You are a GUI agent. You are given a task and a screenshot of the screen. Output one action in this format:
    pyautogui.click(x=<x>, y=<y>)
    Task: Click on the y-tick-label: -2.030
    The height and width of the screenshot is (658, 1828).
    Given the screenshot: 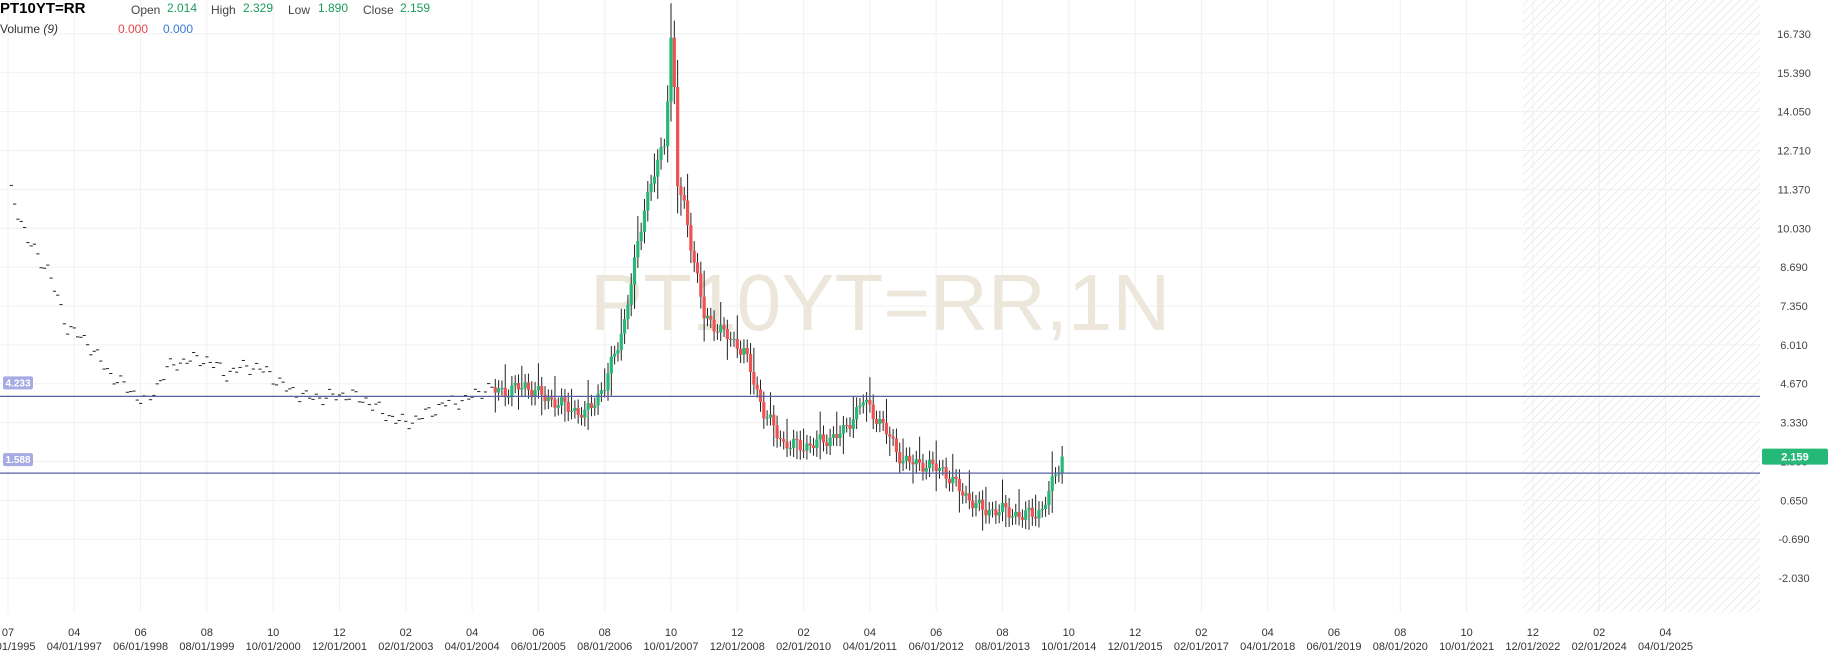 What is the action you would take?
    pyautogui.click(x=1793, y=579)
    